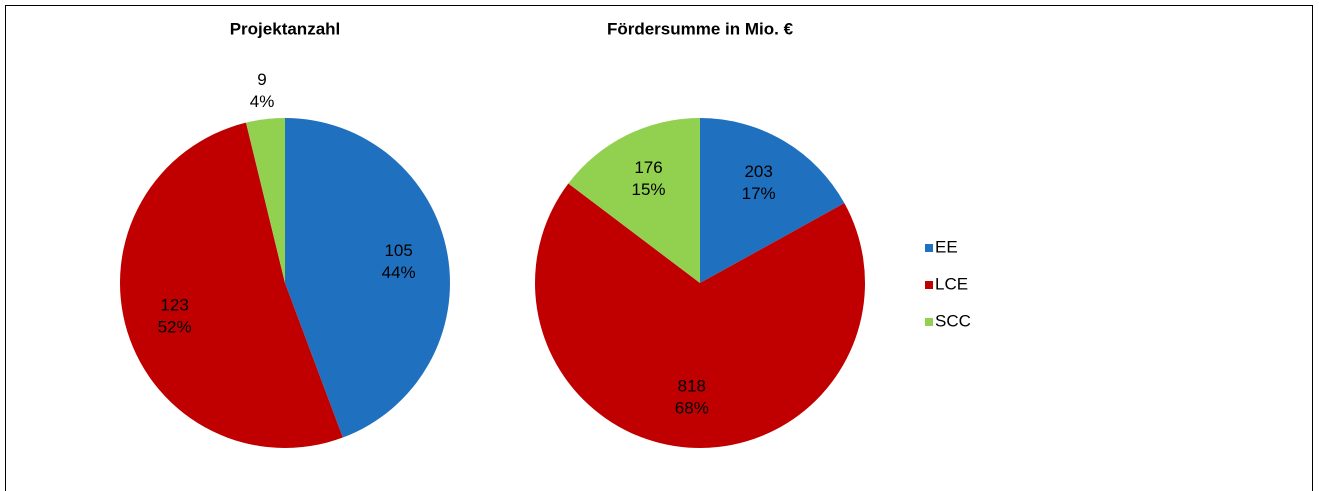 This screenshot has width=1319, height=491. I want to click on legend-label: LCE, so click(951, 283).